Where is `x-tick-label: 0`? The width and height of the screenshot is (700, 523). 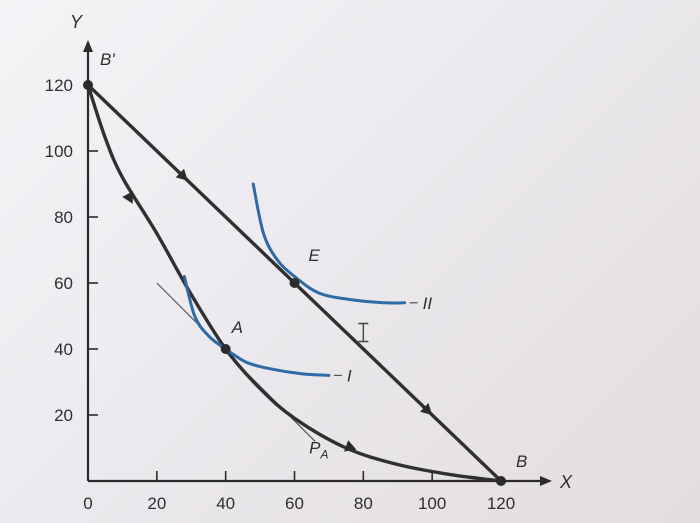 x-tick-label: 0 is located at coordinates (87, 503).